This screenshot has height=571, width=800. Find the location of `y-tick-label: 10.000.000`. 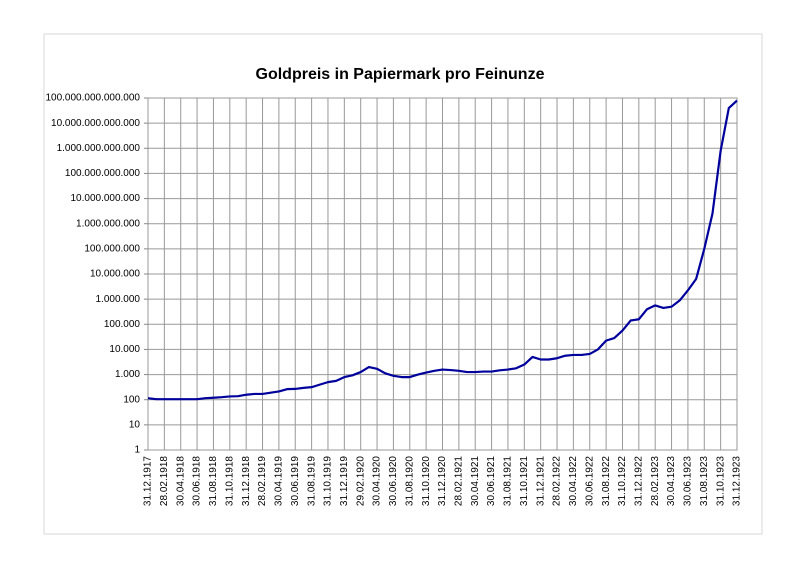

y-tick-label: 10.000.000 is located at coordinates (115, 274).